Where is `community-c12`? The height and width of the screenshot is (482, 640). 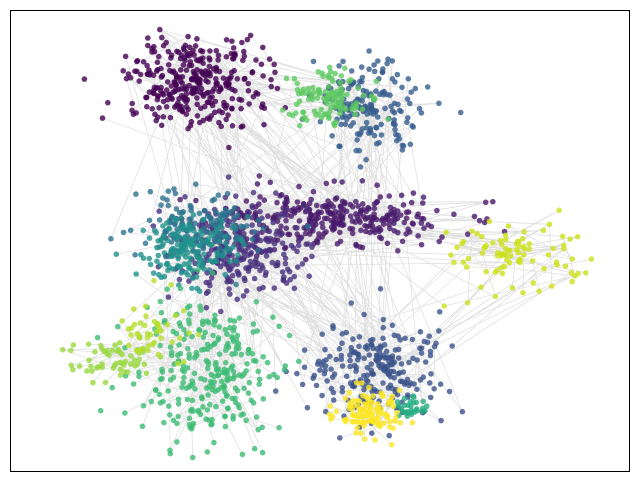
community-c12 is located at coordinates (160, 322).